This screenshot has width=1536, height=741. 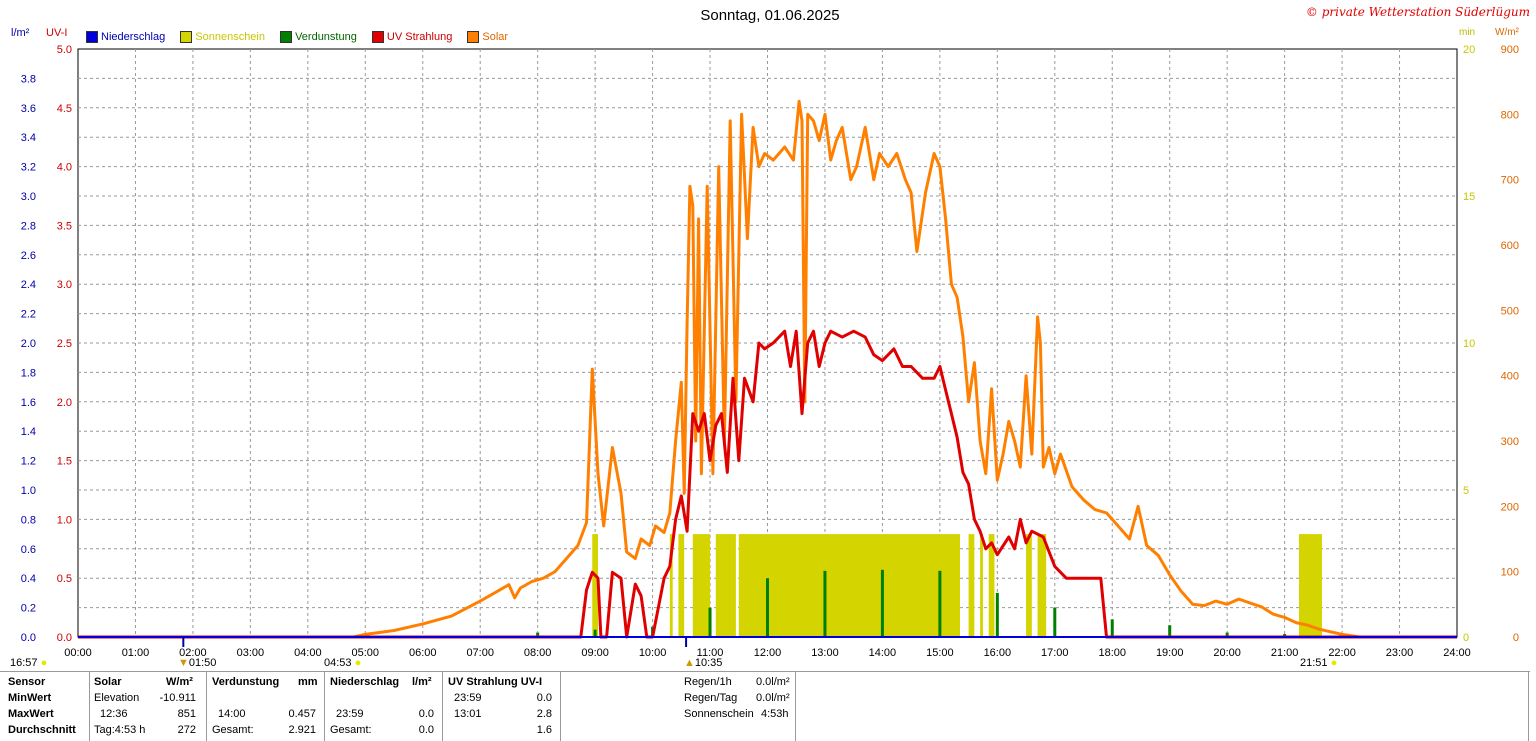 I want to click on moonrise-label: ▼01:50, so click(x=197, y=663).